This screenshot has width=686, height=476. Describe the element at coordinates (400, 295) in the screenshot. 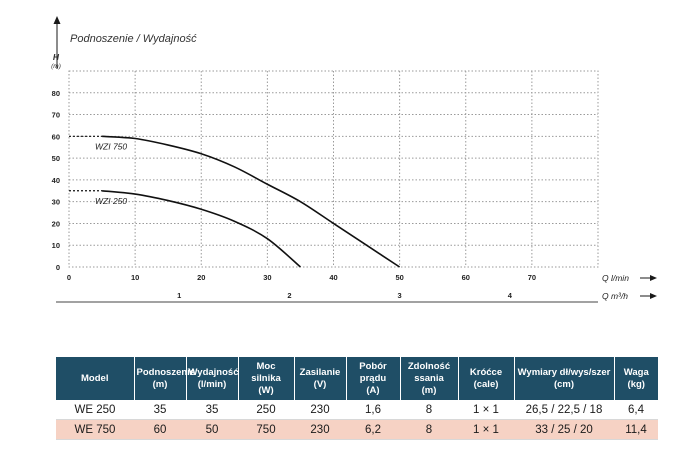

I see `x2-tick-label: 3` at that location.